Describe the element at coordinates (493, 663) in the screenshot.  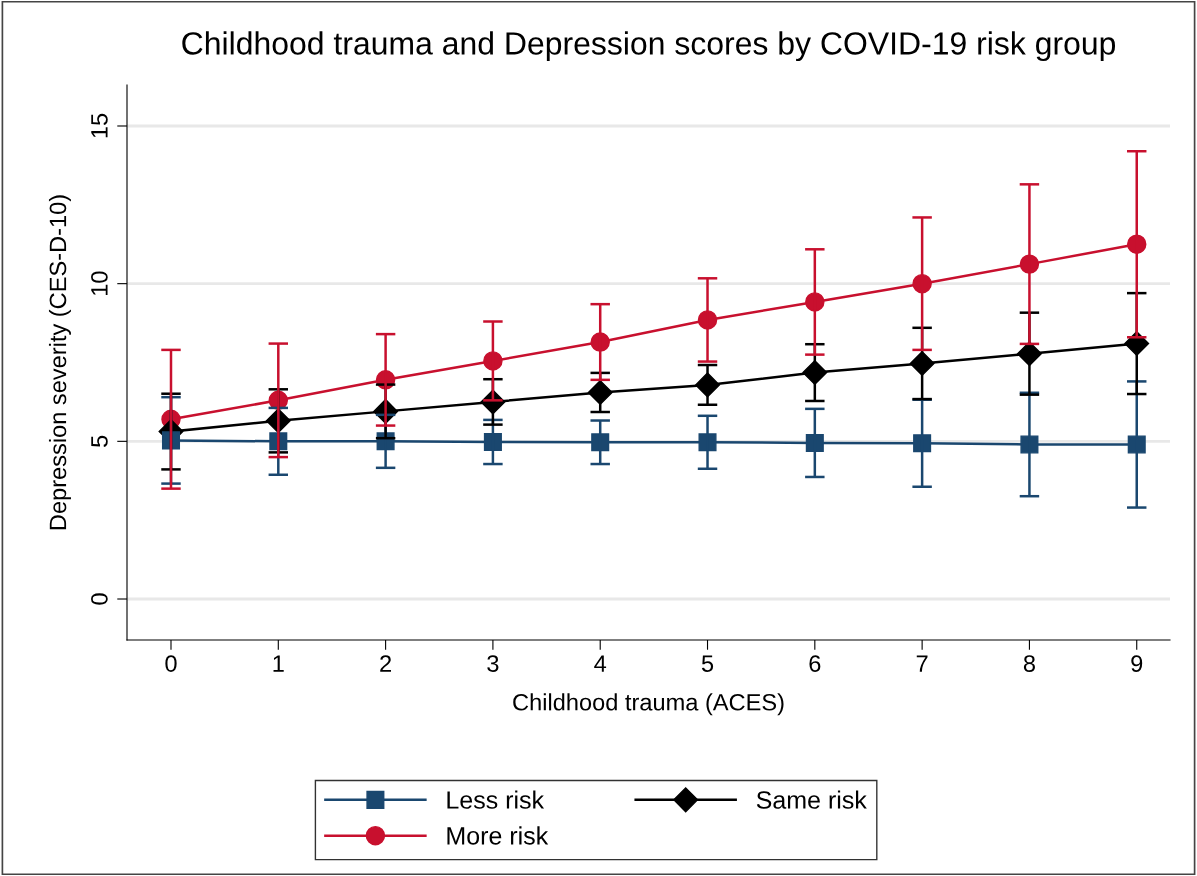
I see `x-tick-label: 3` at that location.